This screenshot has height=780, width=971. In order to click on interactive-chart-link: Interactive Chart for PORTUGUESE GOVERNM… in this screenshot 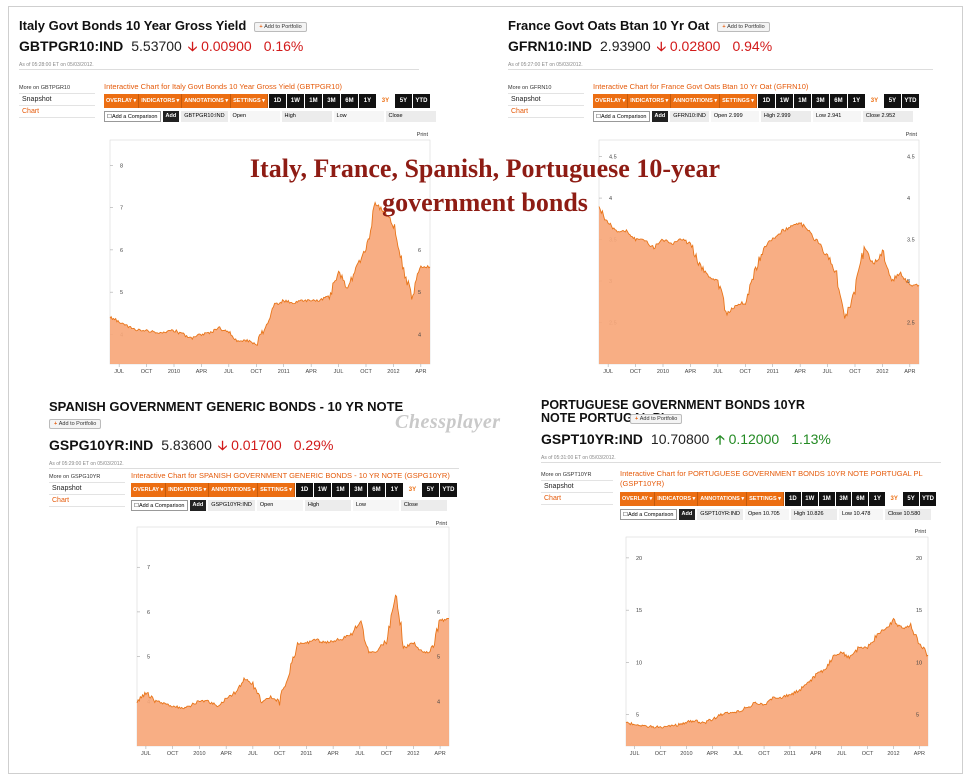, I will do `click(771, 478)`.